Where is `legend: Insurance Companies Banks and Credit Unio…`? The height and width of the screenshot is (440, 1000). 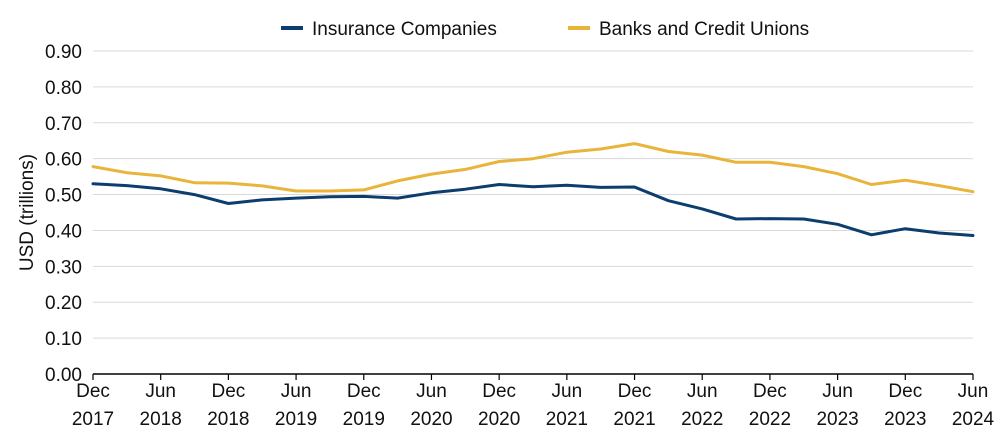
legend: Insurance Companies Banks and Credit Unio… is located at coordinates (545, 29).